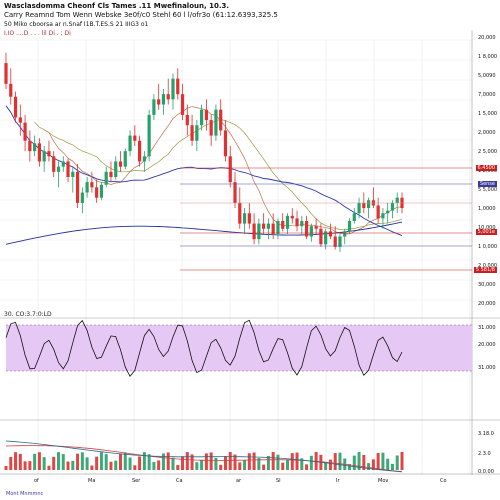  Describe the element at coordinates (486, 232) in the screenshot. I see `price-tag: 5,001e` at that location.